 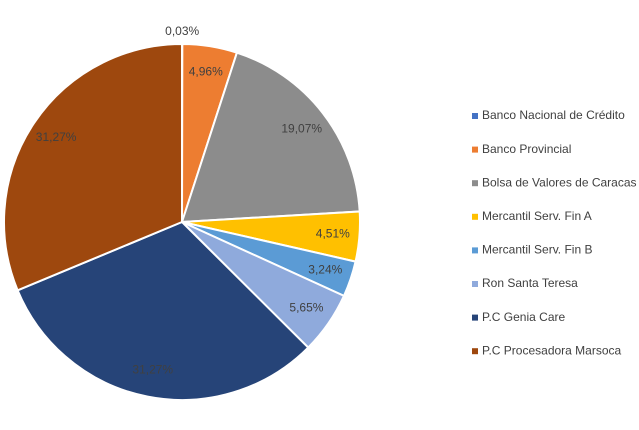 What do you see at coordinates (270, 137) in the screenshot?
I see `pie-slice` at bounding box center [270, 137].